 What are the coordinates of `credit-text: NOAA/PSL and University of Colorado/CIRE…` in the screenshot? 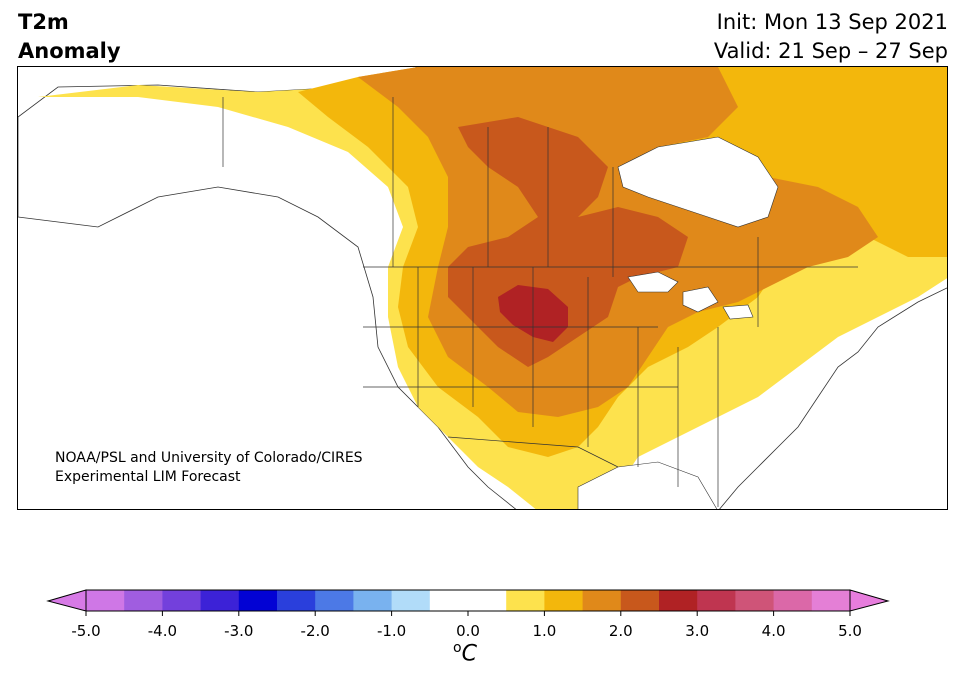 It's located at (209, 468).